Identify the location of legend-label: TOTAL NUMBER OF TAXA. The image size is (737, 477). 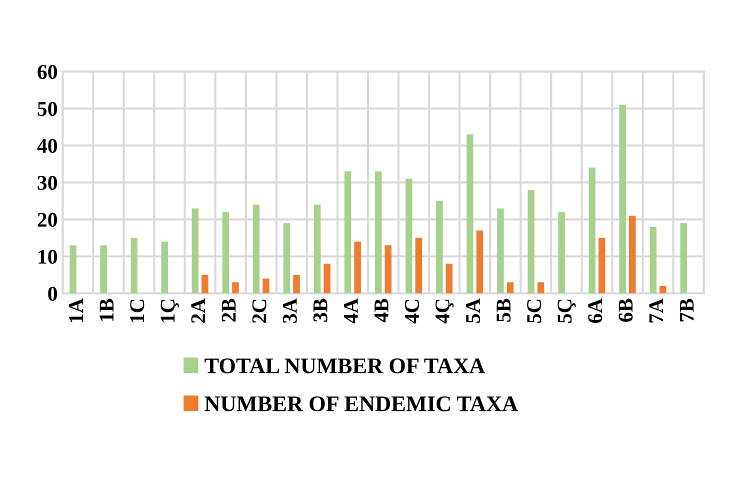
(345, 366).